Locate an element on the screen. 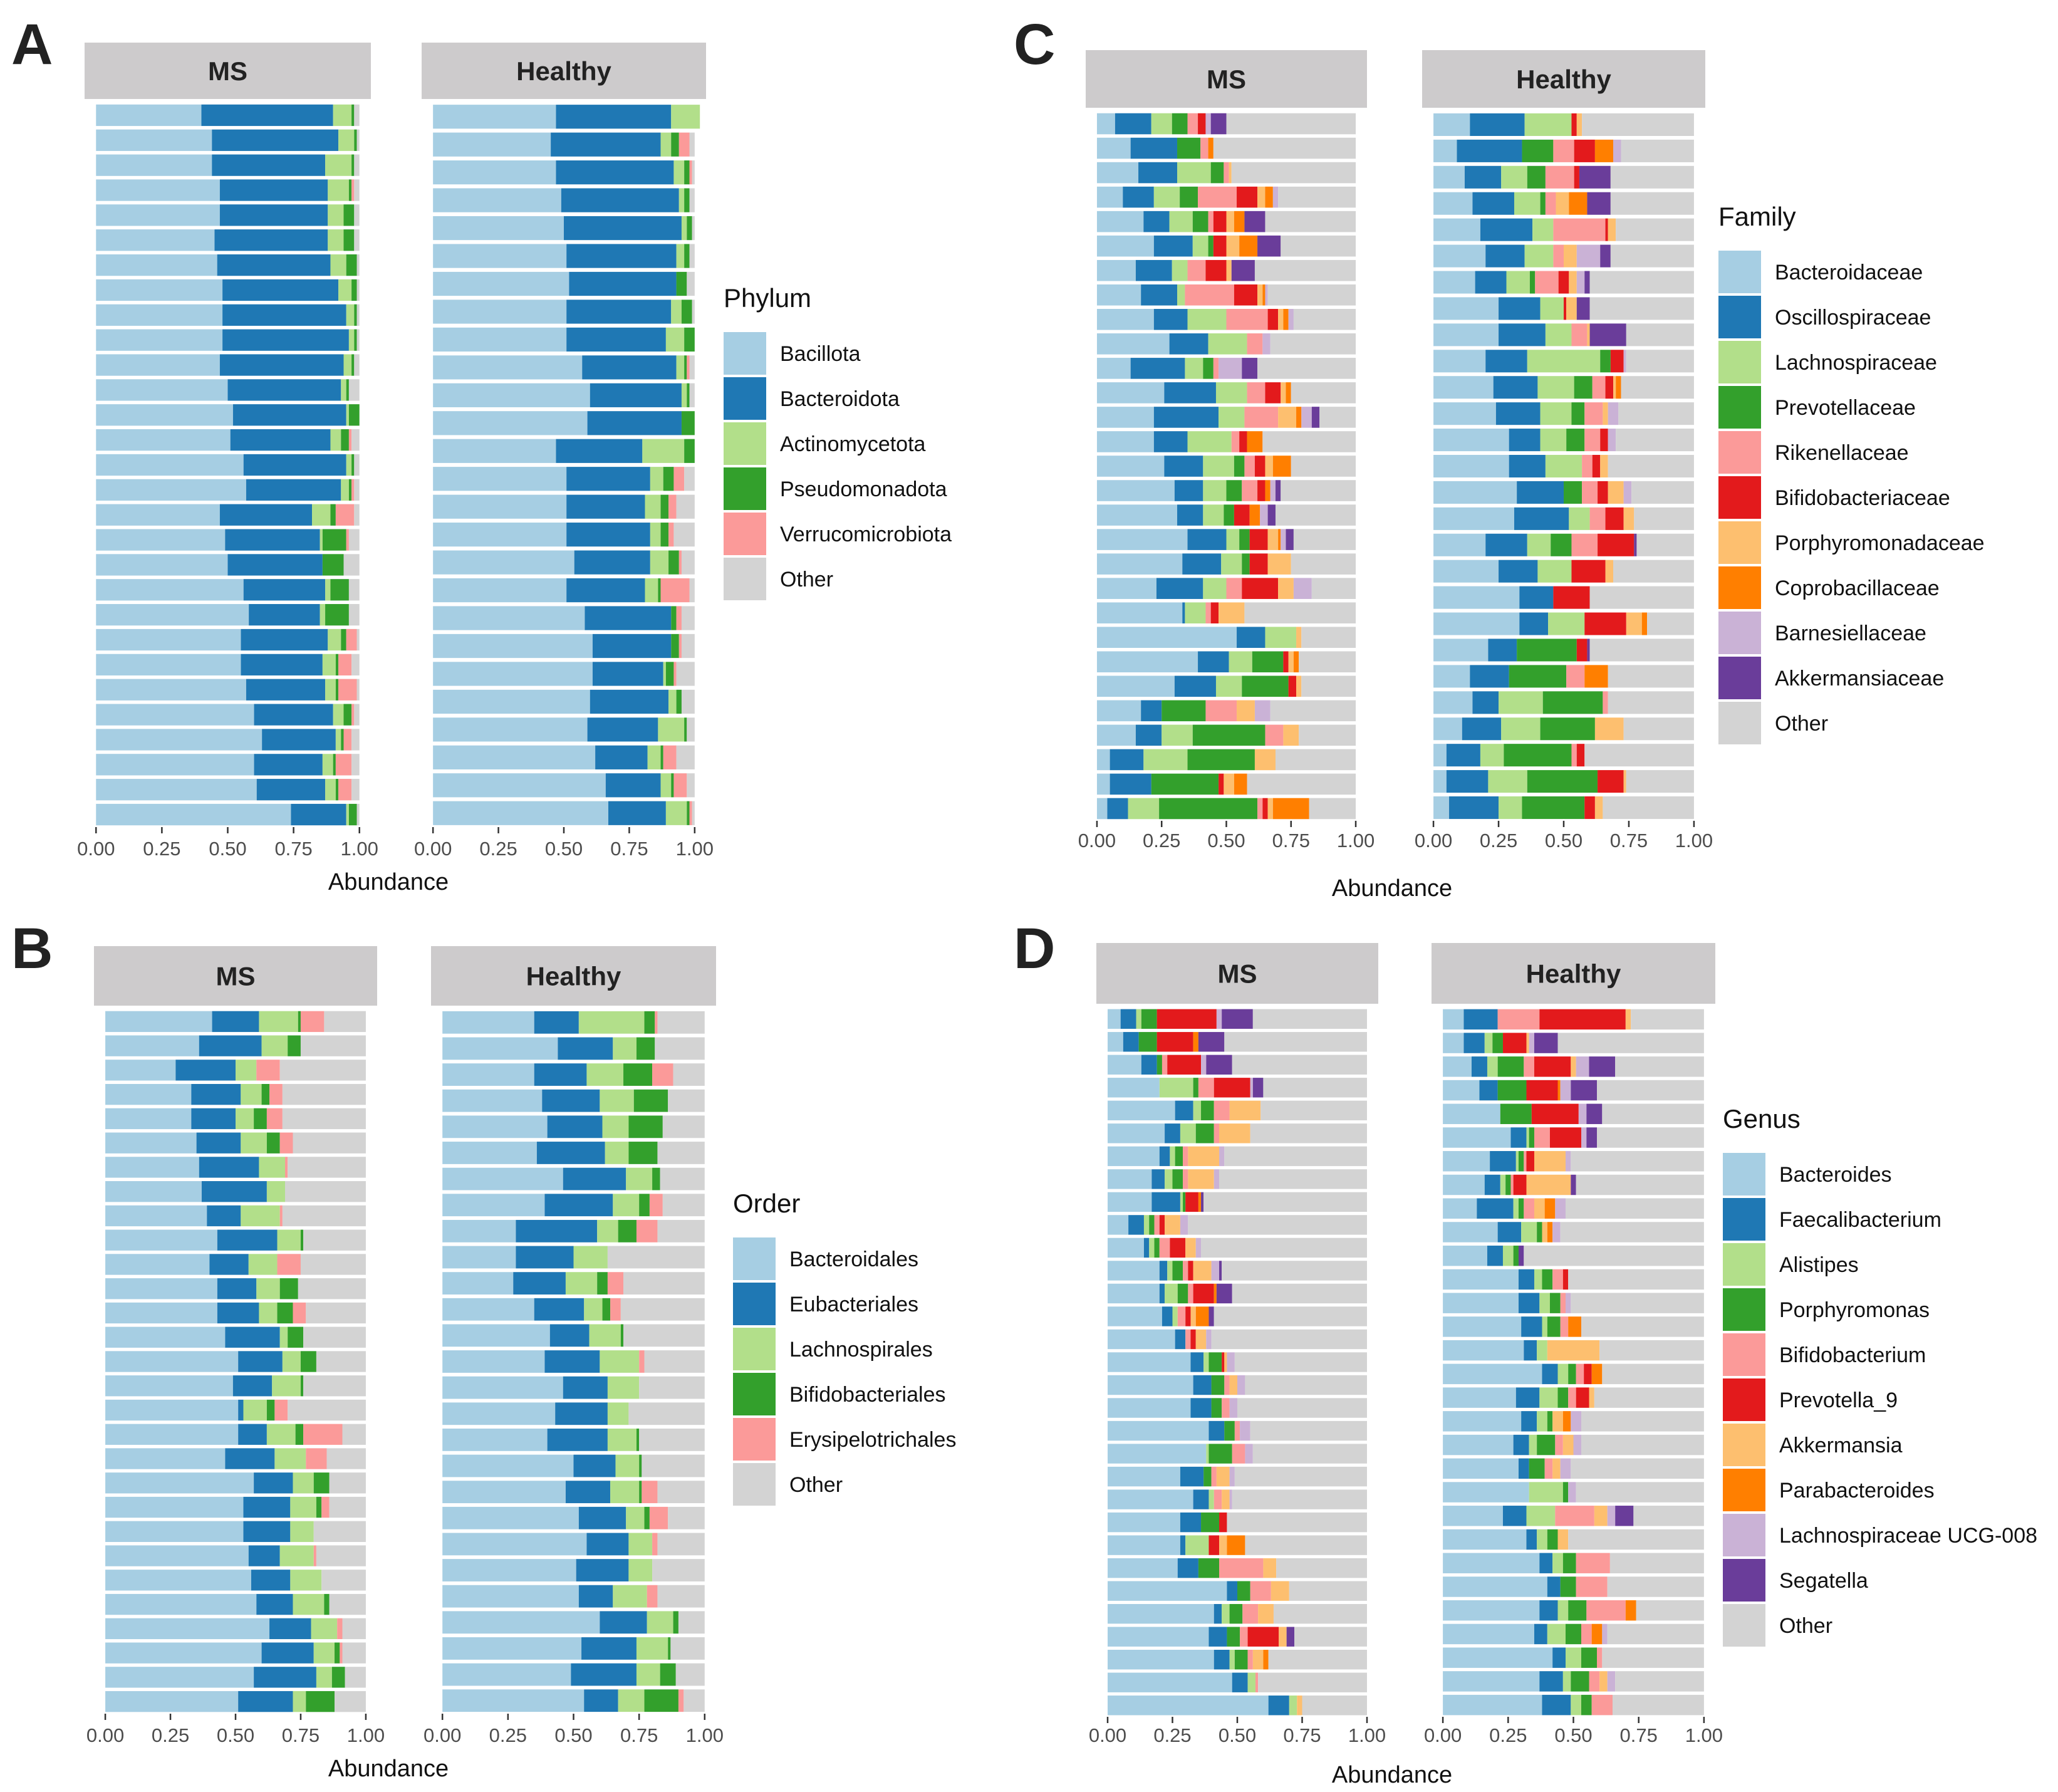 The image size is (2058, 1792). bar-segment-akkermansiaceae is located at coordinates (1605, 256).